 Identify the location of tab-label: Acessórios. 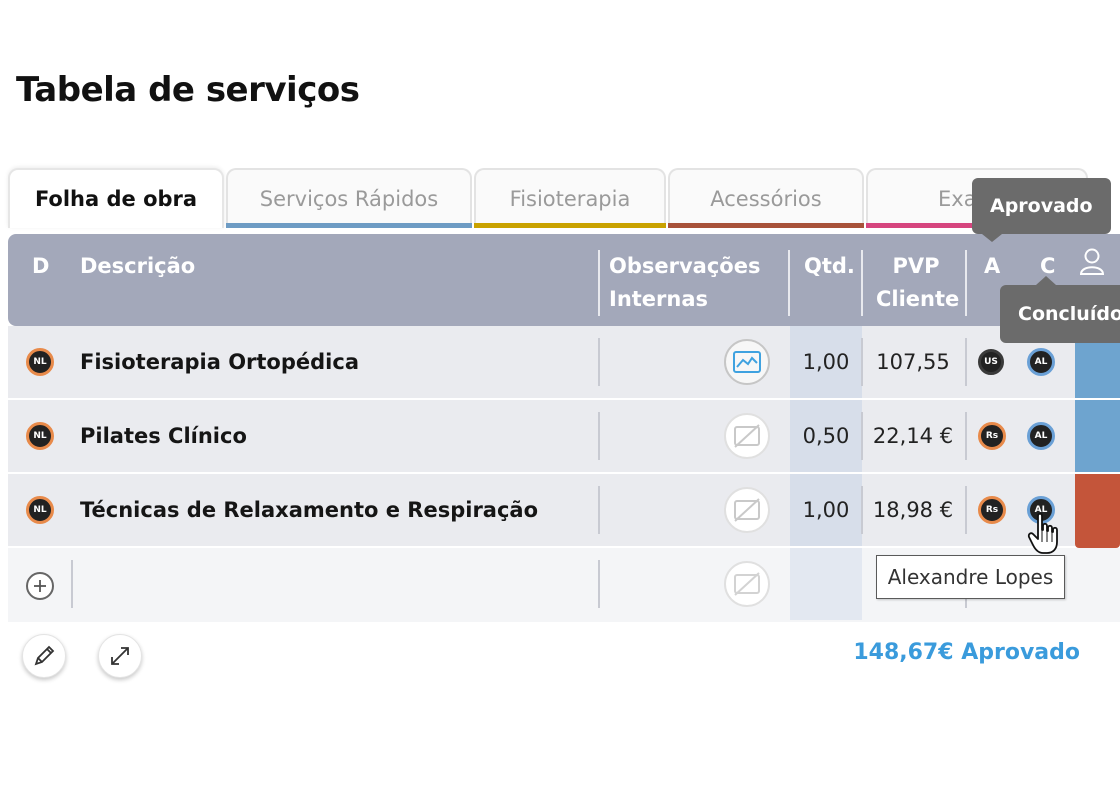
(766, 199).